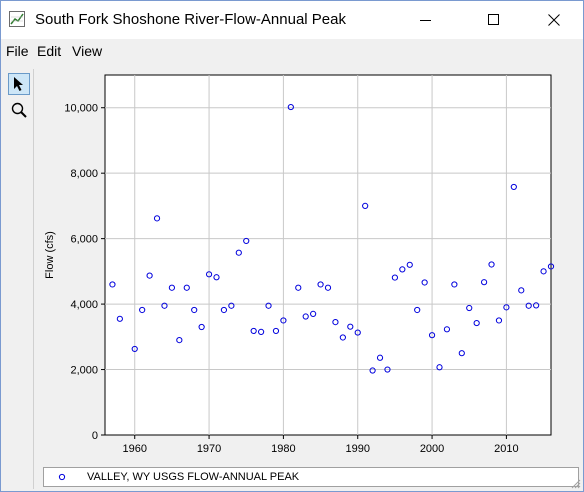  I want to click on x-tick-label: 1990, so click(357, 449).